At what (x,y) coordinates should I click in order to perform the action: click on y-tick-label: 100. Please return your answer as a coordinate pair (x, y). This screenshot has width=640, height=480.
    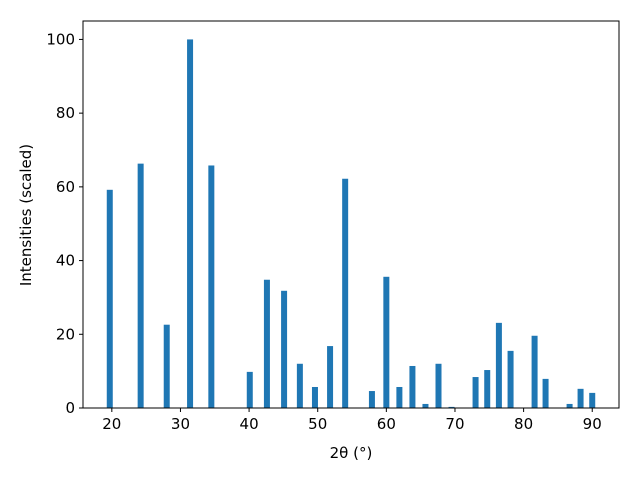
    Looking at the image, I should click on (60, 39).